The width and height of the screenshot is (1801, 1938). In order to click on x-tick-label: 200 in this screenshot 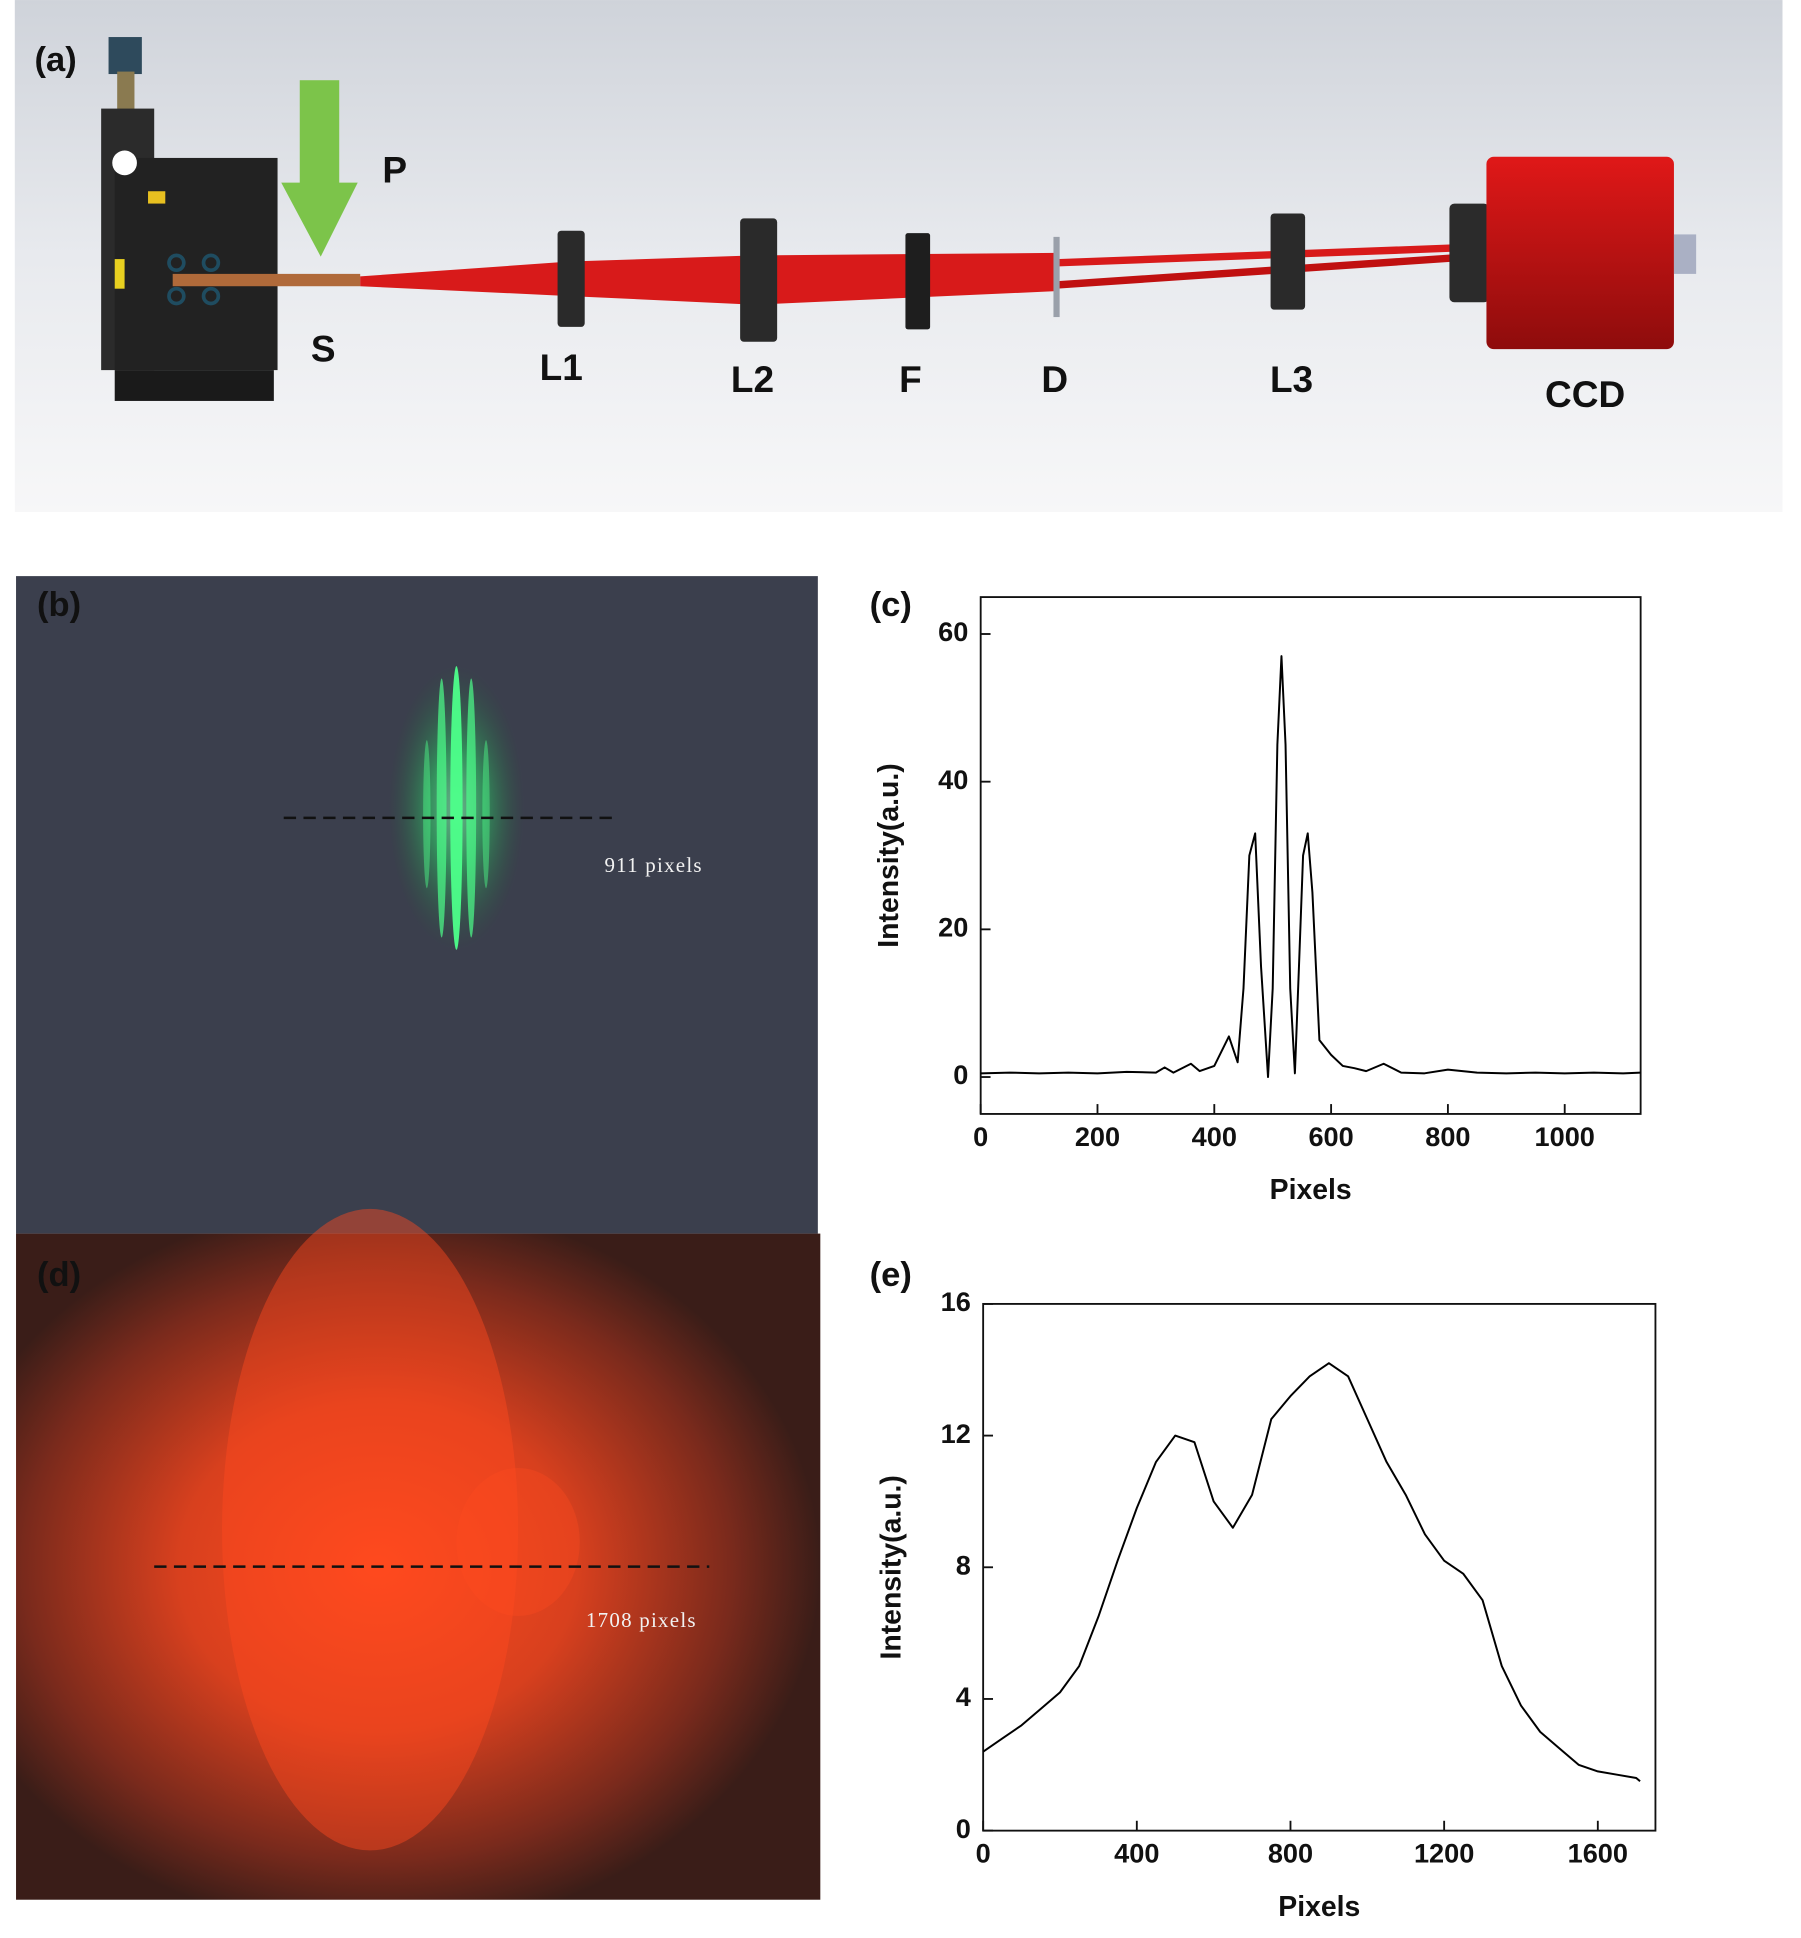, I will do `click(1097, 1136)`.